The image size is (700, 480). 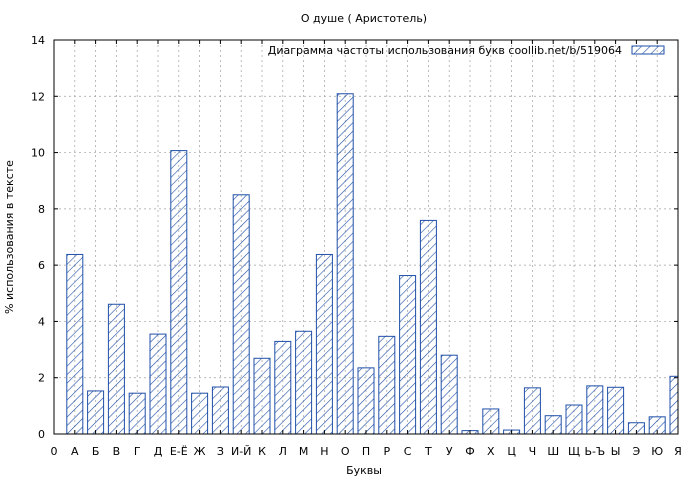 What do you see at coordinates (364, 18) in the screenshot?
I see `chart-title: О душе ( Аристотель)` at bounding box center [364, 18].